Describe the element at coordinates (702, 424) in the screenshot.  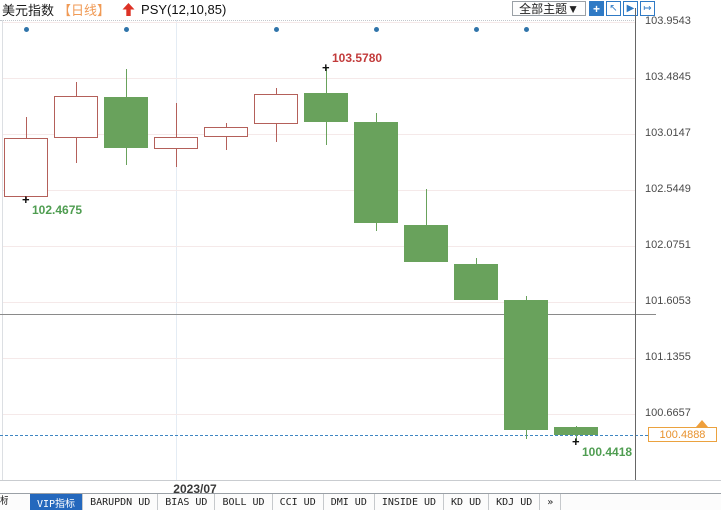
I see `current-price-arrow-icon` at that location.